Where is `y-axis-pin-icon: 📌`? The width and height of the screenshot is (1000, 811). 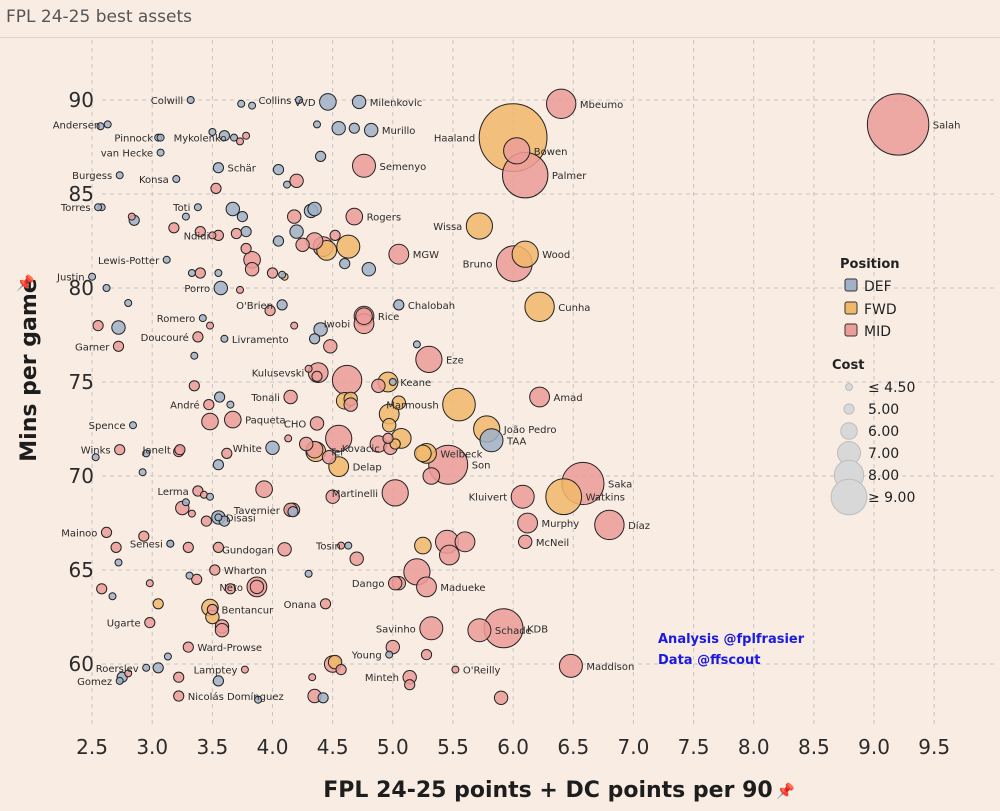 y-axis-pin-icon: 📌 is located at coordinates (25, 282).